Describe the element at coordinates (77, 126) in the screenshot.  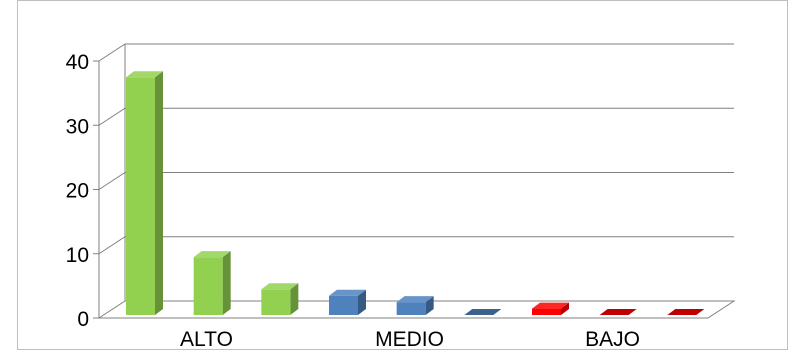
I see `y-tick-label: 30` at that location.